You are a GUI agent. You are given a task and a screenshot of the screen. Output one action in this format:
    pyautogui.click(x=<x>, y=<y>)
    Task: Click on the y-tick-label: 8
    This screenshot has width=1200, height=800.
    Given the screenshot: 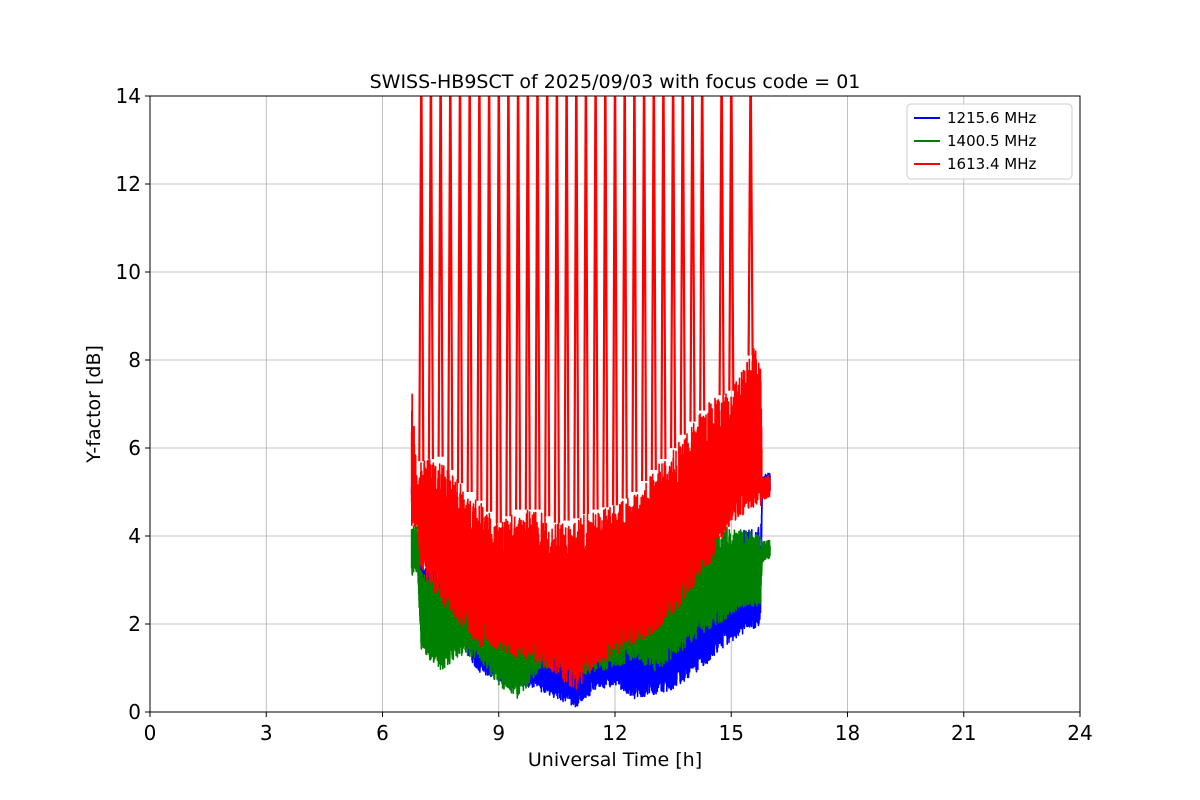 What is the action you would take?
    pyautogui.click(x=134, y=360)
    